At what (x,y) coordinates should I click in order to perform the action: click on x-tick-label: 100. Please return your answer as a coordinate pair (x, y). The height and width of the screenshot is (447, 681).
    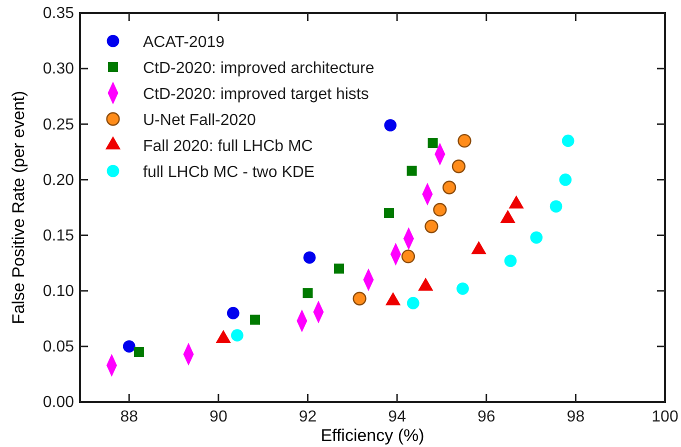
    Looking at the image, I should click on (665, 417).